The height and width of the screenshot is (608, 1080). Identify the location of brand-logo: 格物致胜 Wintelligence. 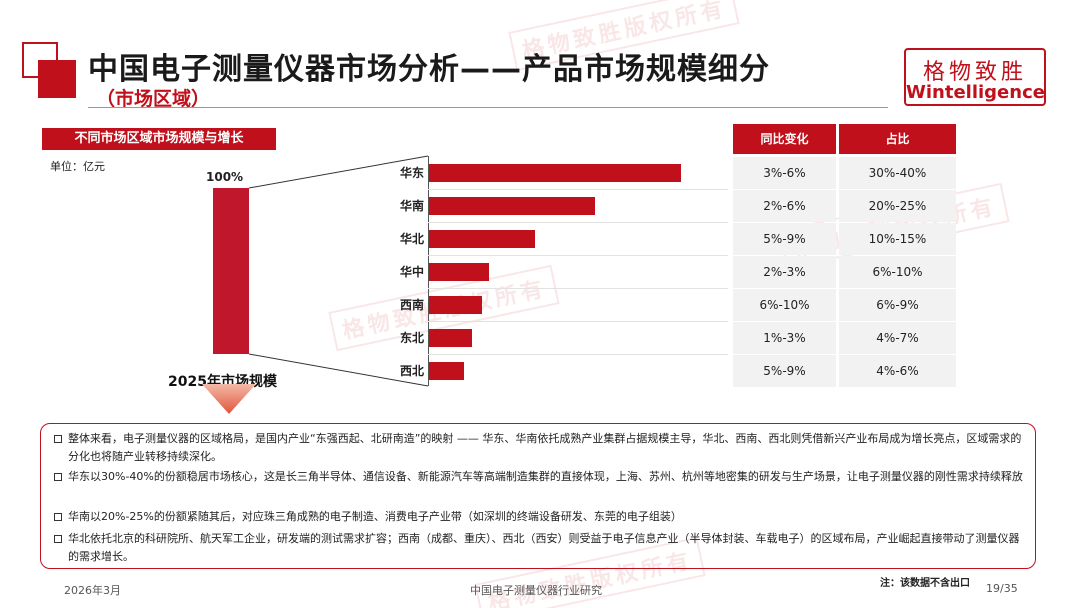
(975, 77).